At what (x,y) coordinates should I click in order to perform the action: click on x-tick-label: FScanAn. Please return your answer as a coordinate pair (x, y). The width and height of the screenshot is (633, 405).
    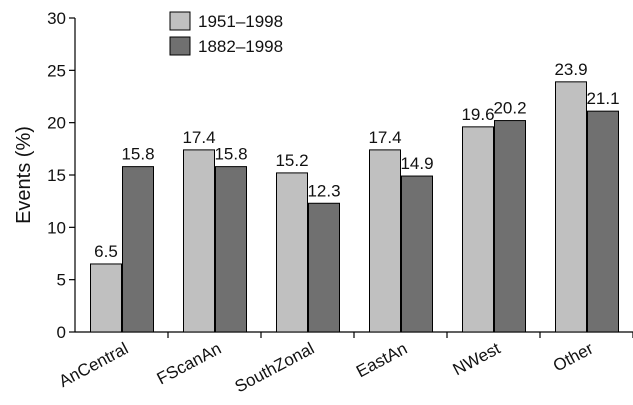
    Looking at the image, I should click on (189, 364).